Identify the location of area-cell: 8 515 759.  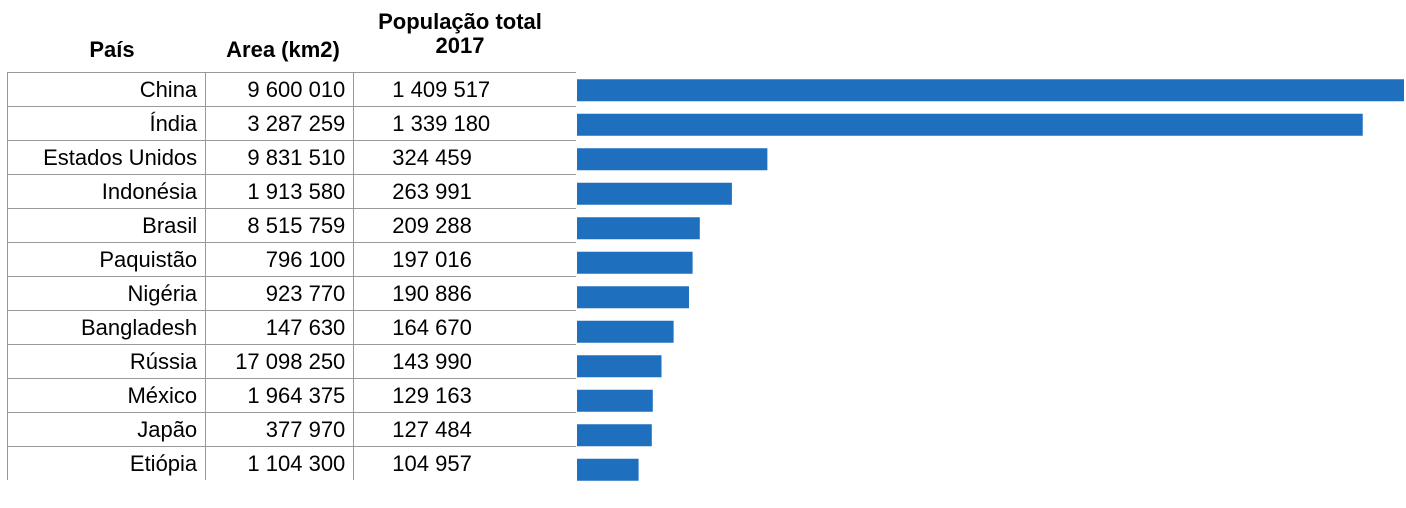
(279, 225).